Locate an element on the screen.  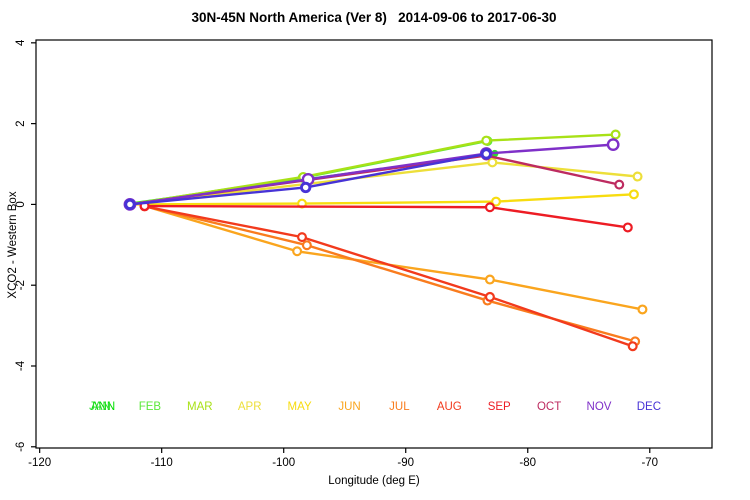
legend-label-FEB: FEB is located at coordinates (150, 407).